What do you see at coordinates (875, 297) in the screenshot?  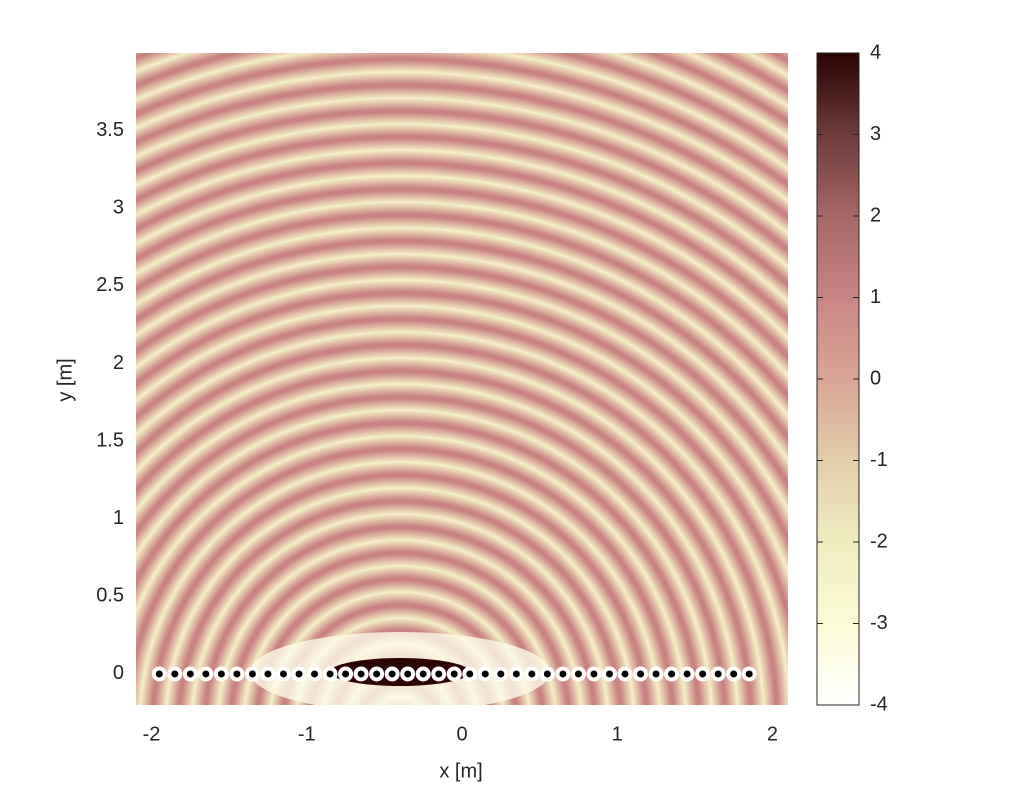 I see `colorbar-tick-label: 1` at bounding box center [875, 297].